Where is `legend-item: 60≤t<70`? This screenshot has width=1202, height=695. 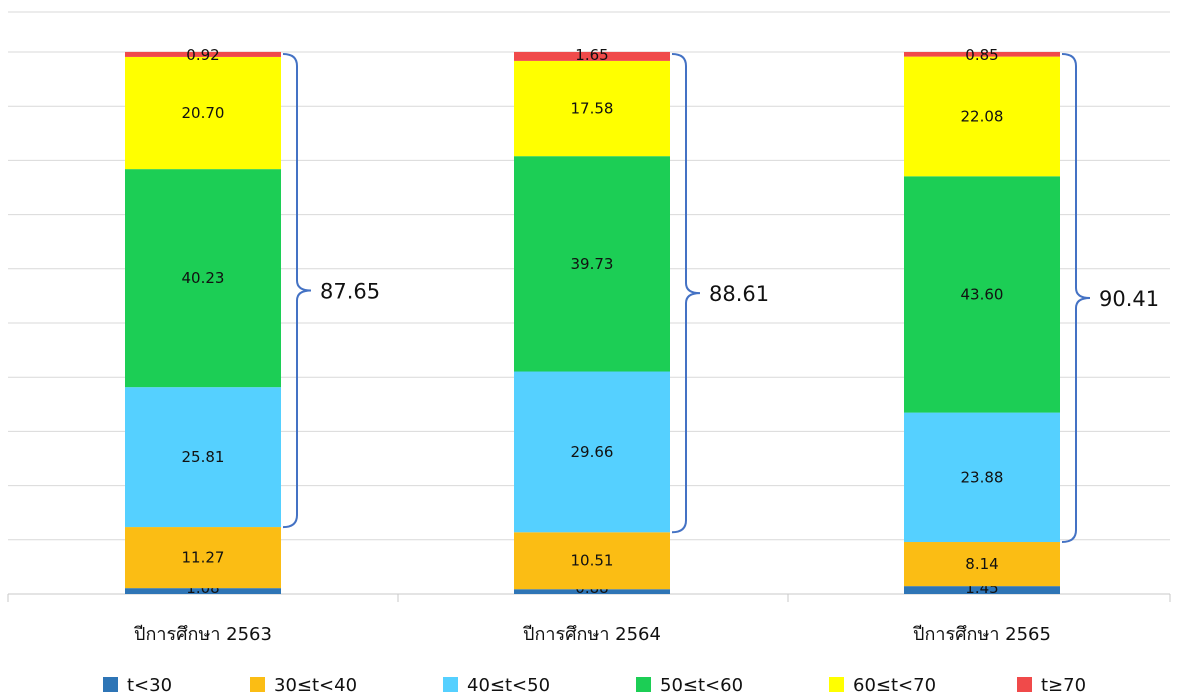
legend-item: 60≤t<70 is located at coordinates (882, 685).